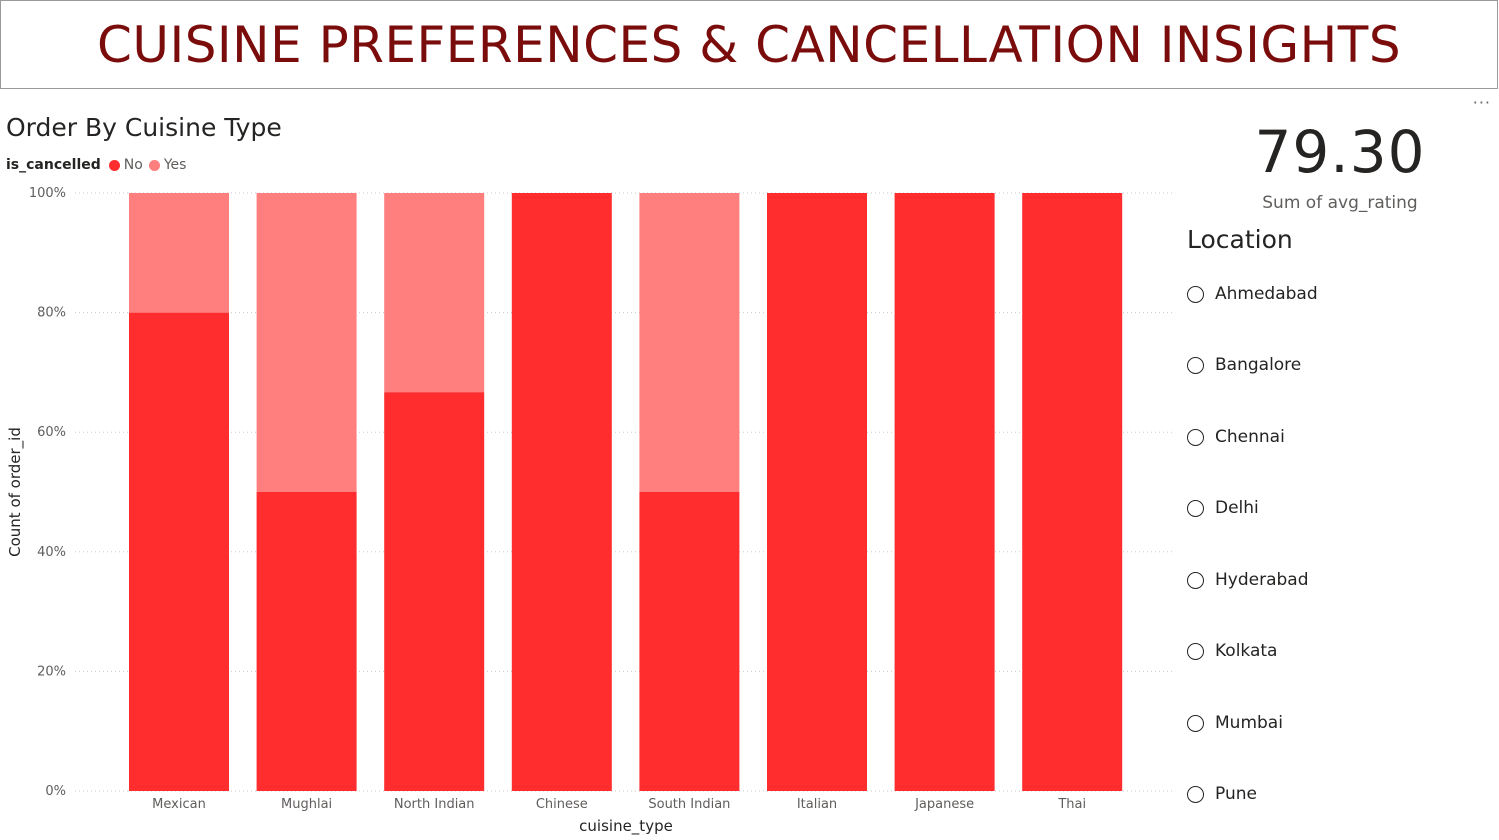  I want to click on y-axis-title: Count of order_id, so click(15, 492).